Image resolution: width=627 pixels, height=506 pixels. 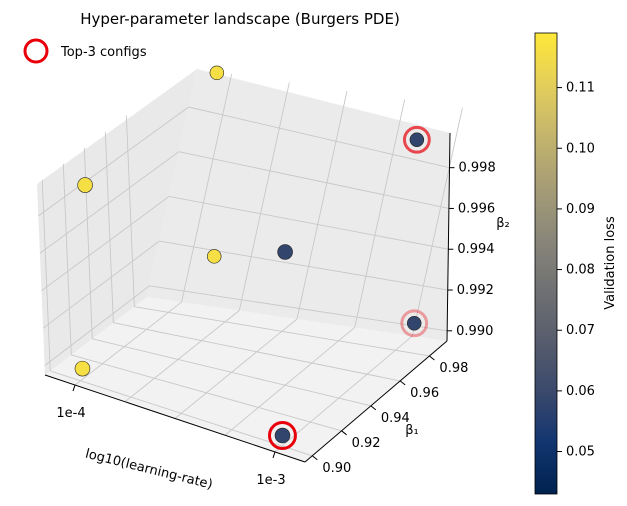 What do you see at coordinates (149, 470) in the screenshot?
I see `x-axis-label: log10(learning-rate)` at bounding box center [149, 470].